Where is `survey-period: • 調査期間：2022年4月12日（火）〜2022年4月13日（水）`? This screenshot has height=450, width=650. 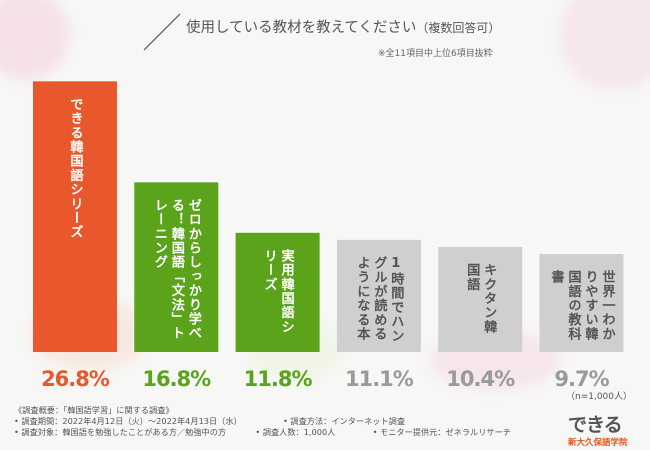 survey-period: • 調査期間：2022年4月12日（火）〜2022年4月13日（水） is located at coordinates (128, 421).